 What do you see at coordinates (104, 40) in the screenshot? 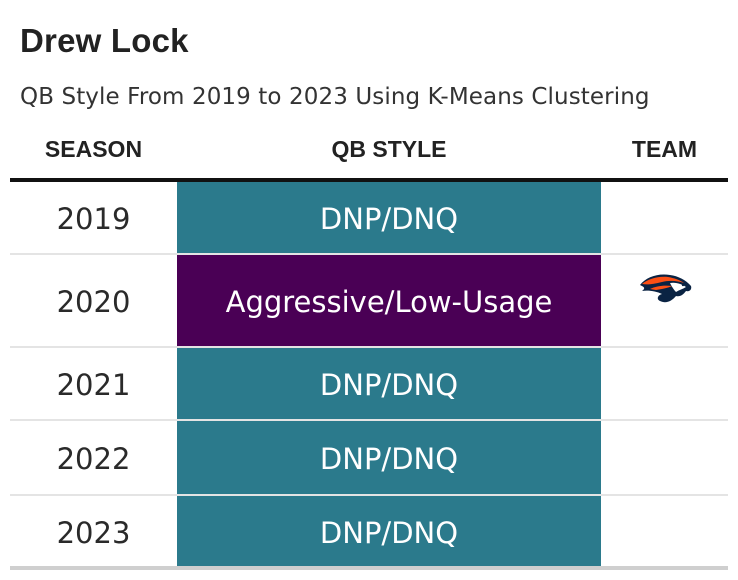
I see `page-title: Drew Lock` at bounding box center [104, 40].